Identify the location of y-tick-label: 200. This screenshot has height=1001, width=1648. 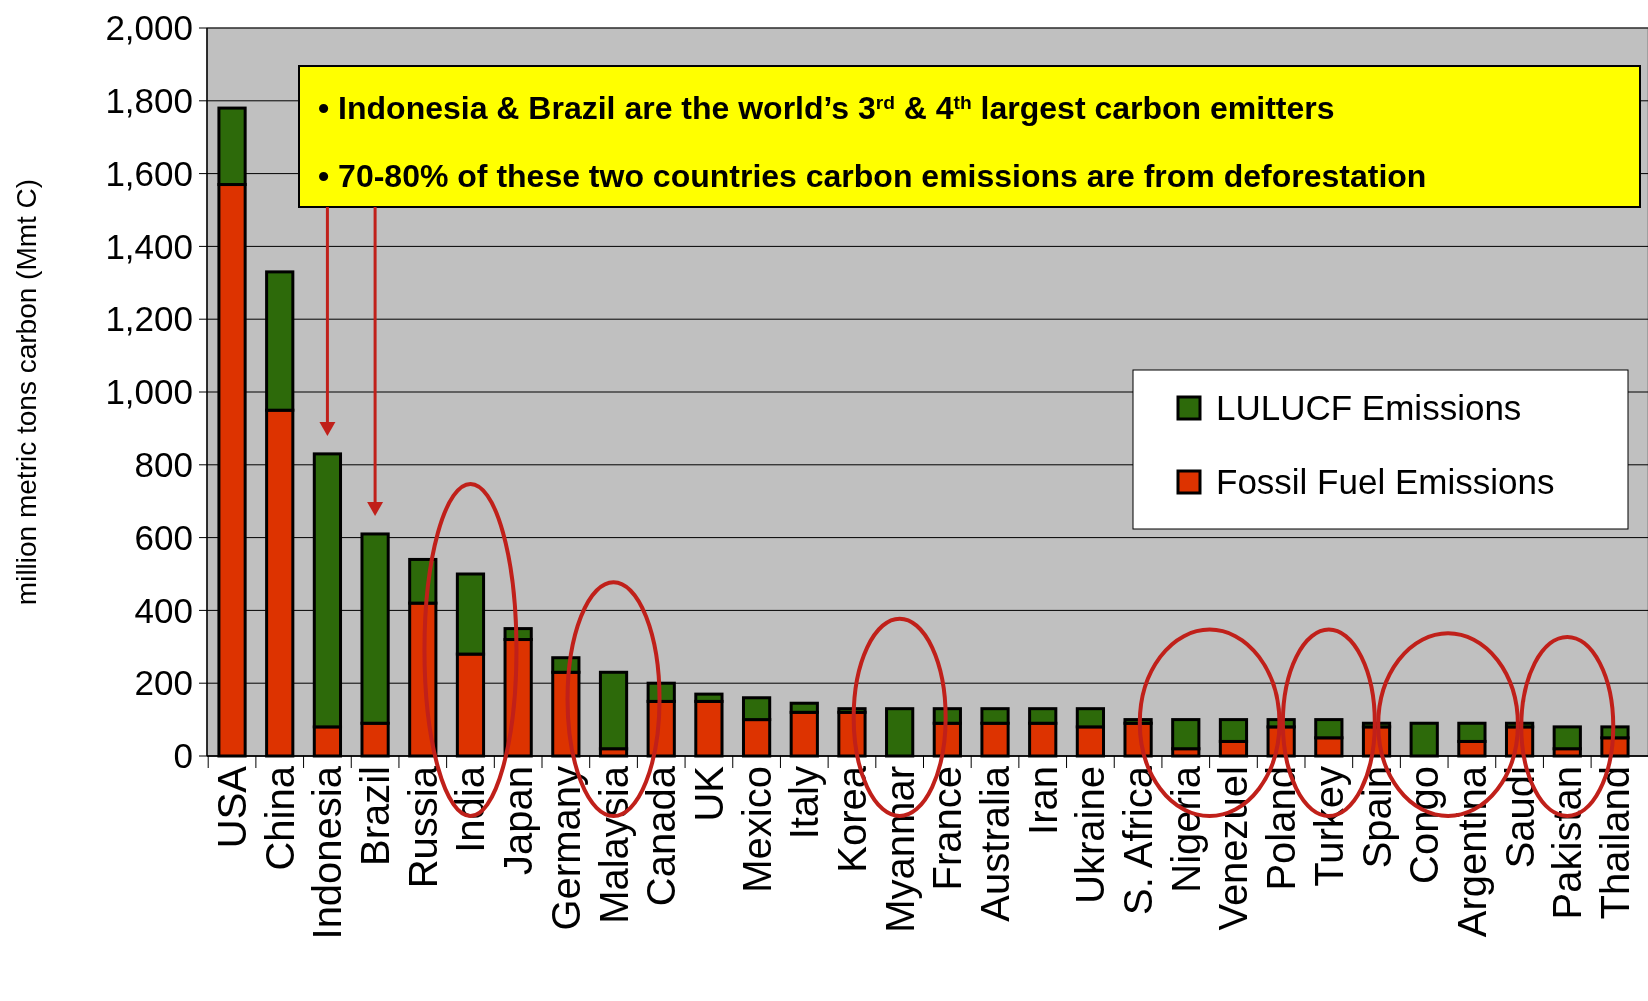
(163, 683).